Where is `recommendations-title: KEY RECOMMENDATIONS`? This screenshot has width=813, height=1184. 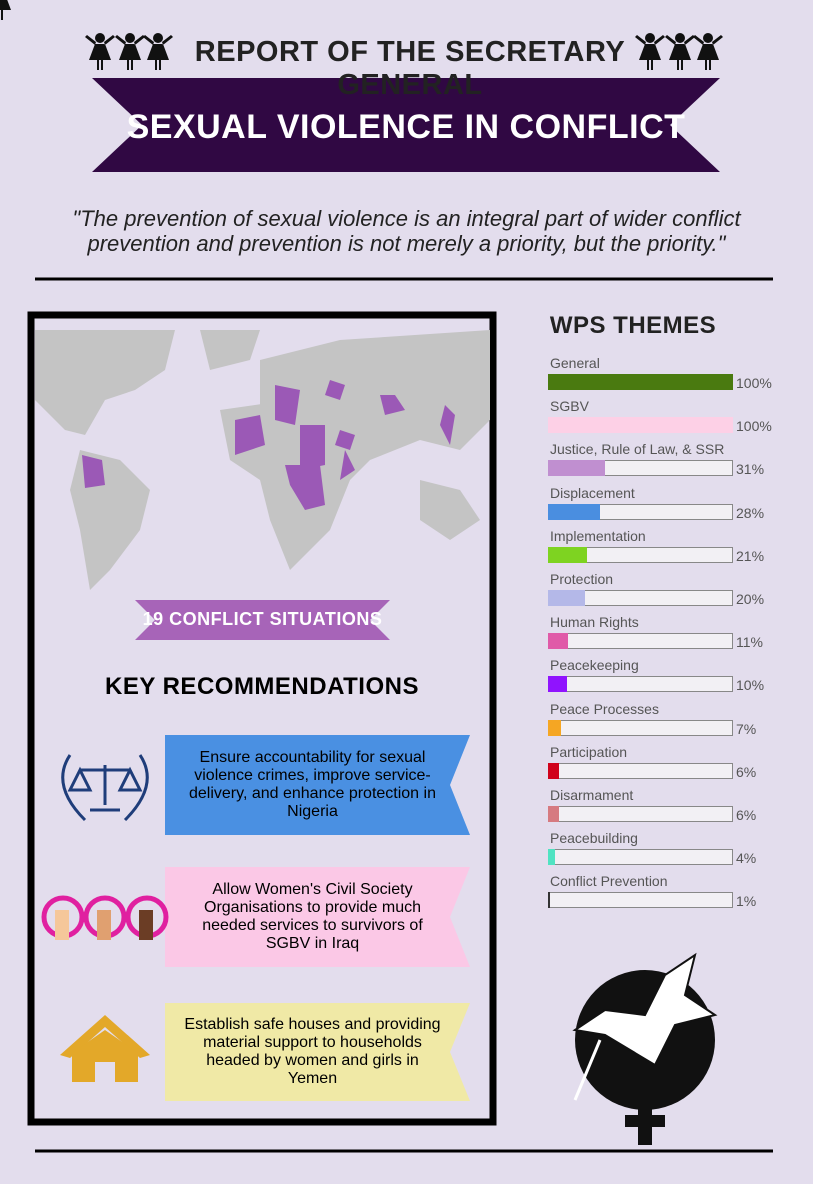 recommendations-title: KEY RECOMMENDATIONS is located at coordinates (262, 686).